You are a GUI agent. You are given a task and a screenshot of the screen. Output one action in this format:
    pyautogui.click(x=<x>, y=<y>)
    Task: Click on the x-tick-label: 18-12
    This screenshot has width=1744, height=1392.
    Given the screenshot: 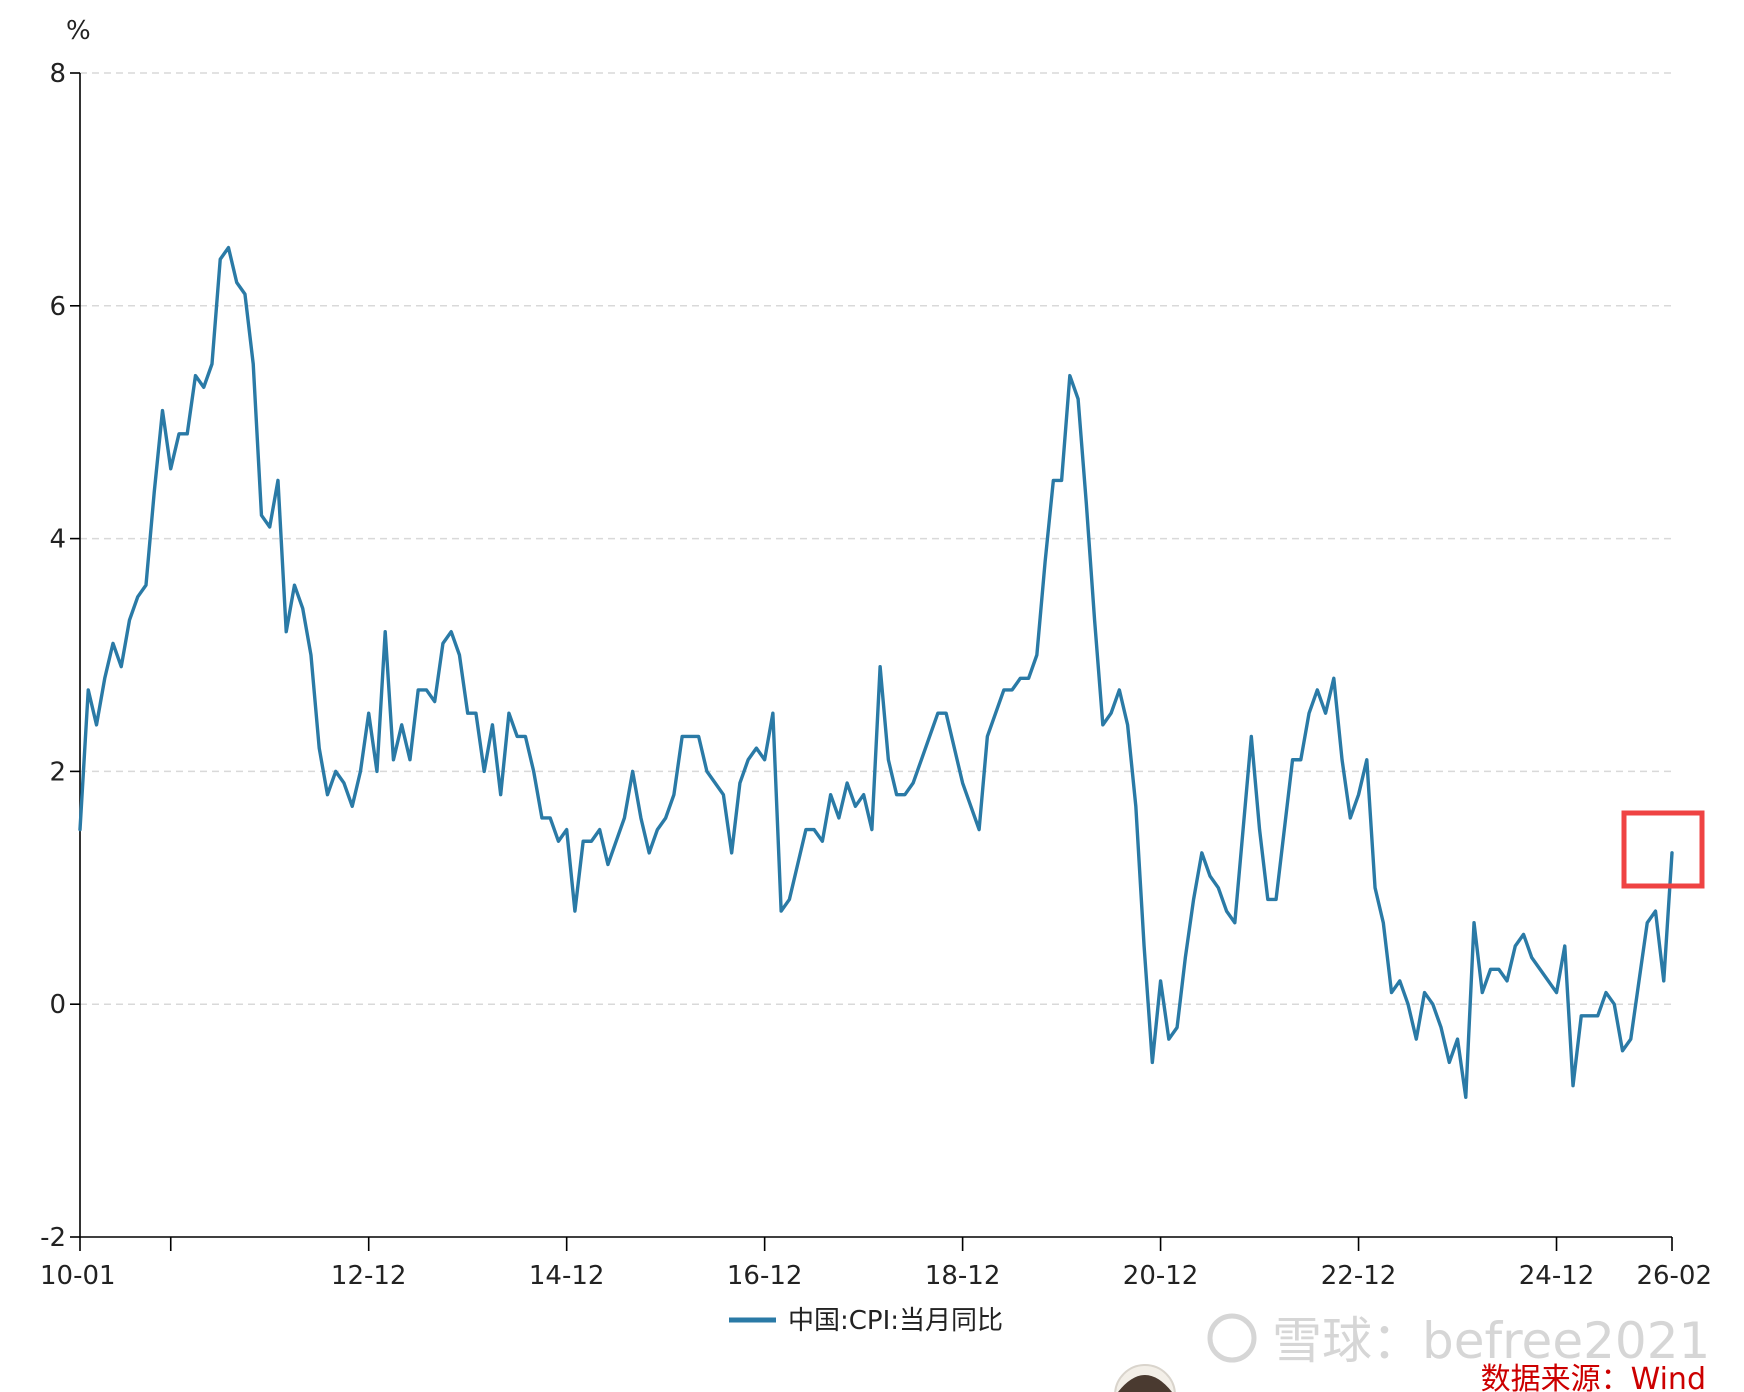 What is the action you would take?
    pyautogui.click(x=963, y=1276)
    